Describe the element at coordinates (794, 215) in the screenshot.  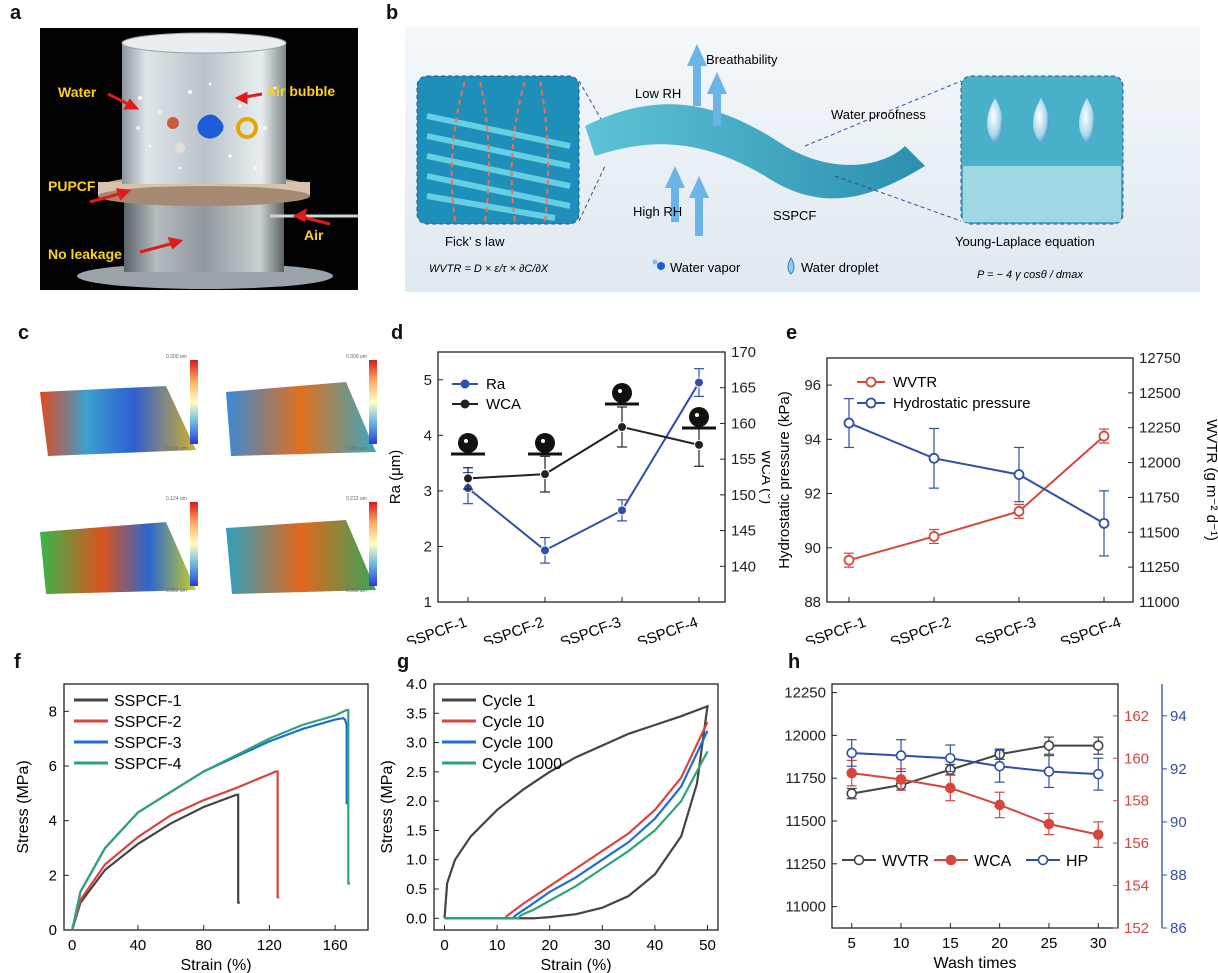
I see `sspcf-label: SSPCF` at that location.